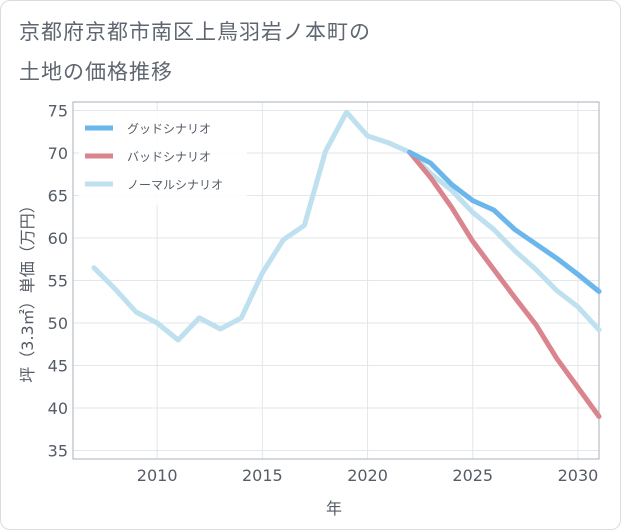 The width and height of the screenshot is (621, 530). What do you see at coordinates (157, 475) in the screenshot?
I see `x-tick-label: 2010` at bounding box center [157, 475].